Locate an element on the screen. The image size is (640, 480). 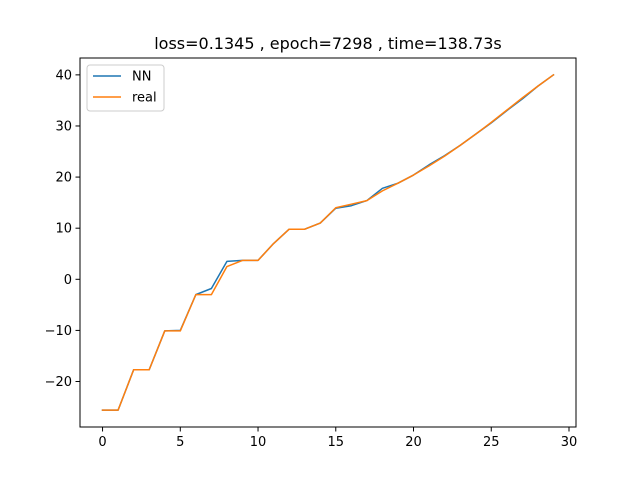
y-tick-label: 0 is located at coordinates (68, 280).